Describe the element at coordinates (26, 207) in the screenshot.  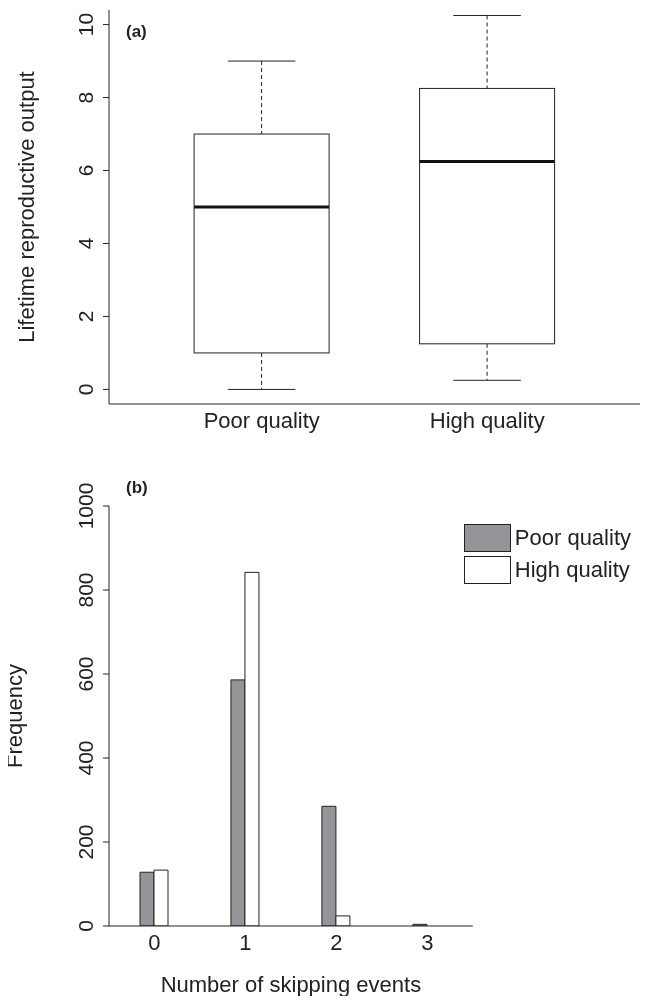
I see `y-axis-title: Lifetime reproductive output` at that location.